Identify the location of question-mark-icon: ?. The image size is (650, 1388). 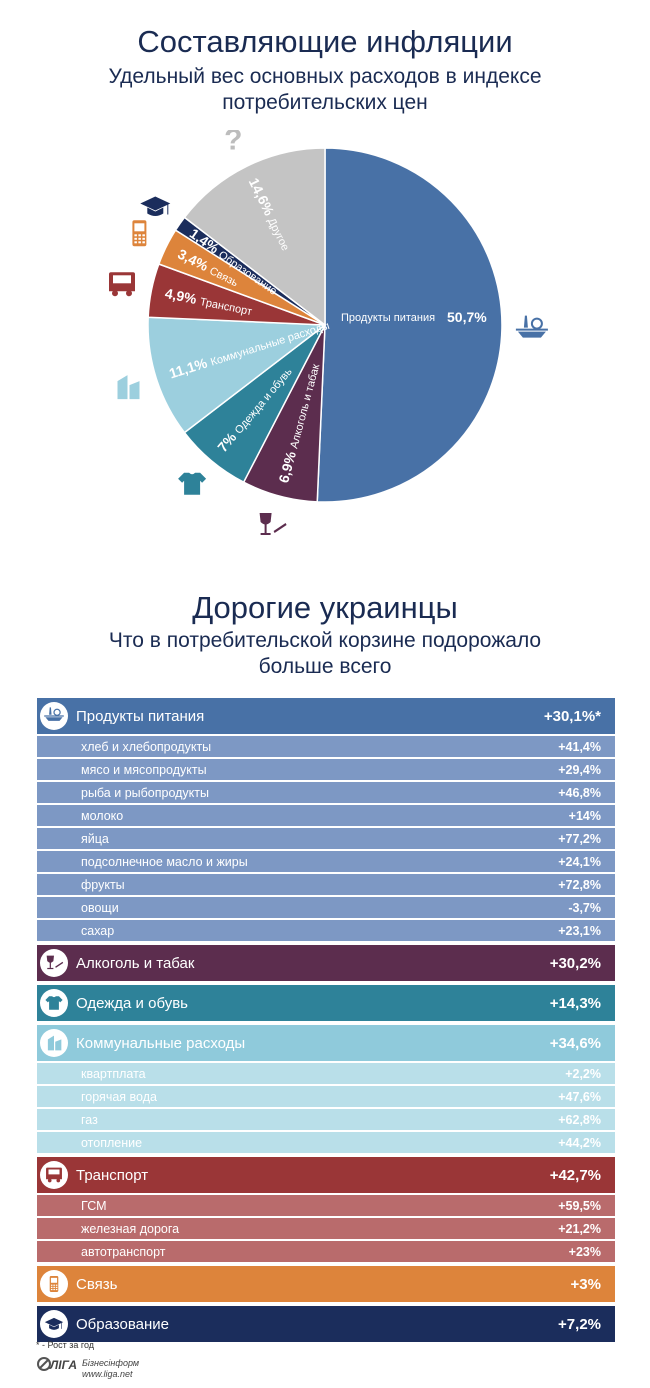
(233, 143).